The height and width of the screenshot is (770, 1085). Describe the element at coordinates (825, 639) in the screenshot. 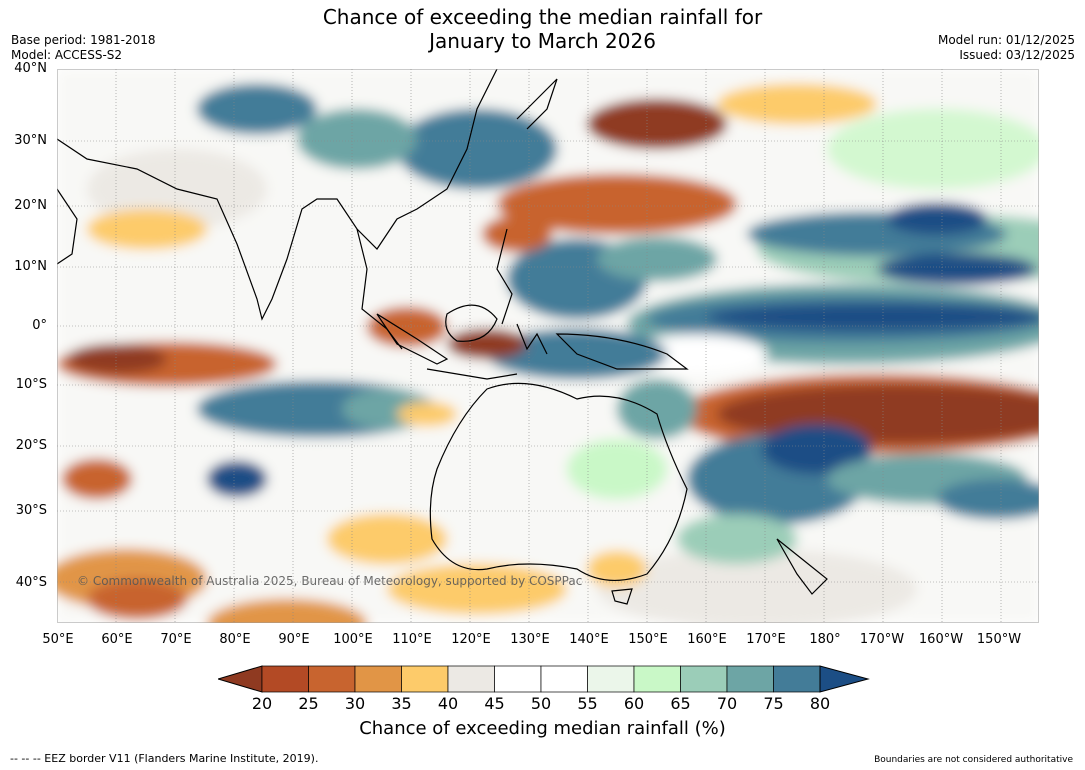

I see `lon-label-180: 180°` at that location.